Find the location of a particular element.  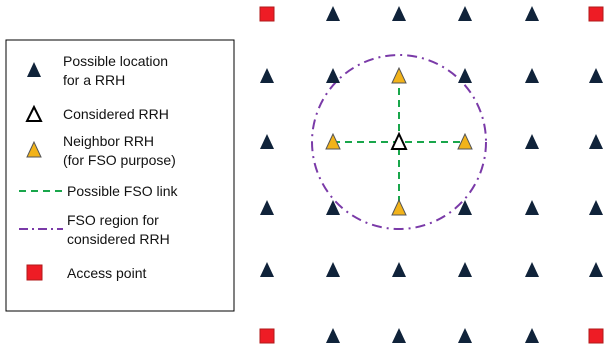

legend-fso-link-label: Possible FSO link is located at coordinates (122, 191).